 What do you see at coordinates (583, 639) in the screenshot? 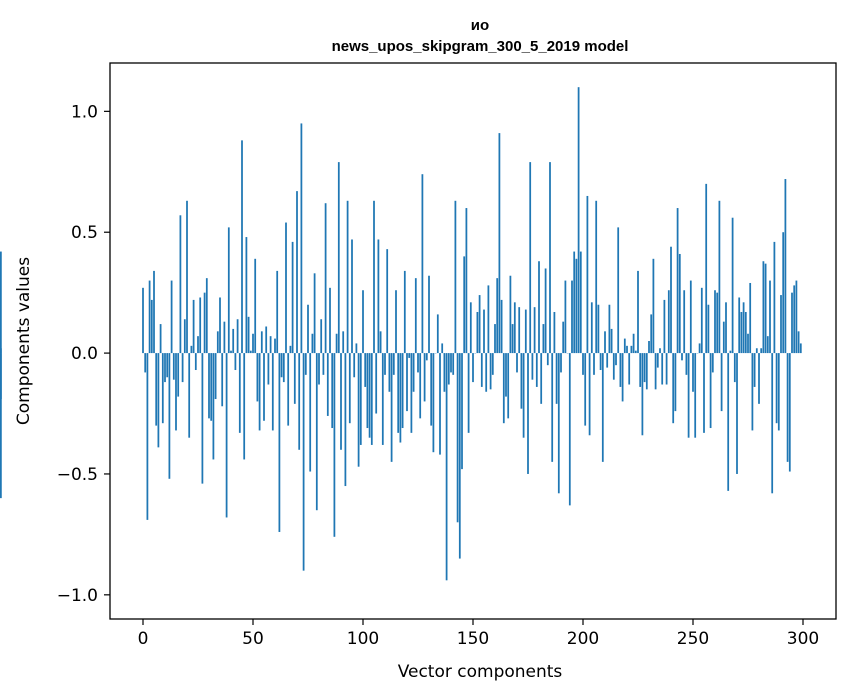
I see `x-tick-label: 200` at bounding box center [583, 639].